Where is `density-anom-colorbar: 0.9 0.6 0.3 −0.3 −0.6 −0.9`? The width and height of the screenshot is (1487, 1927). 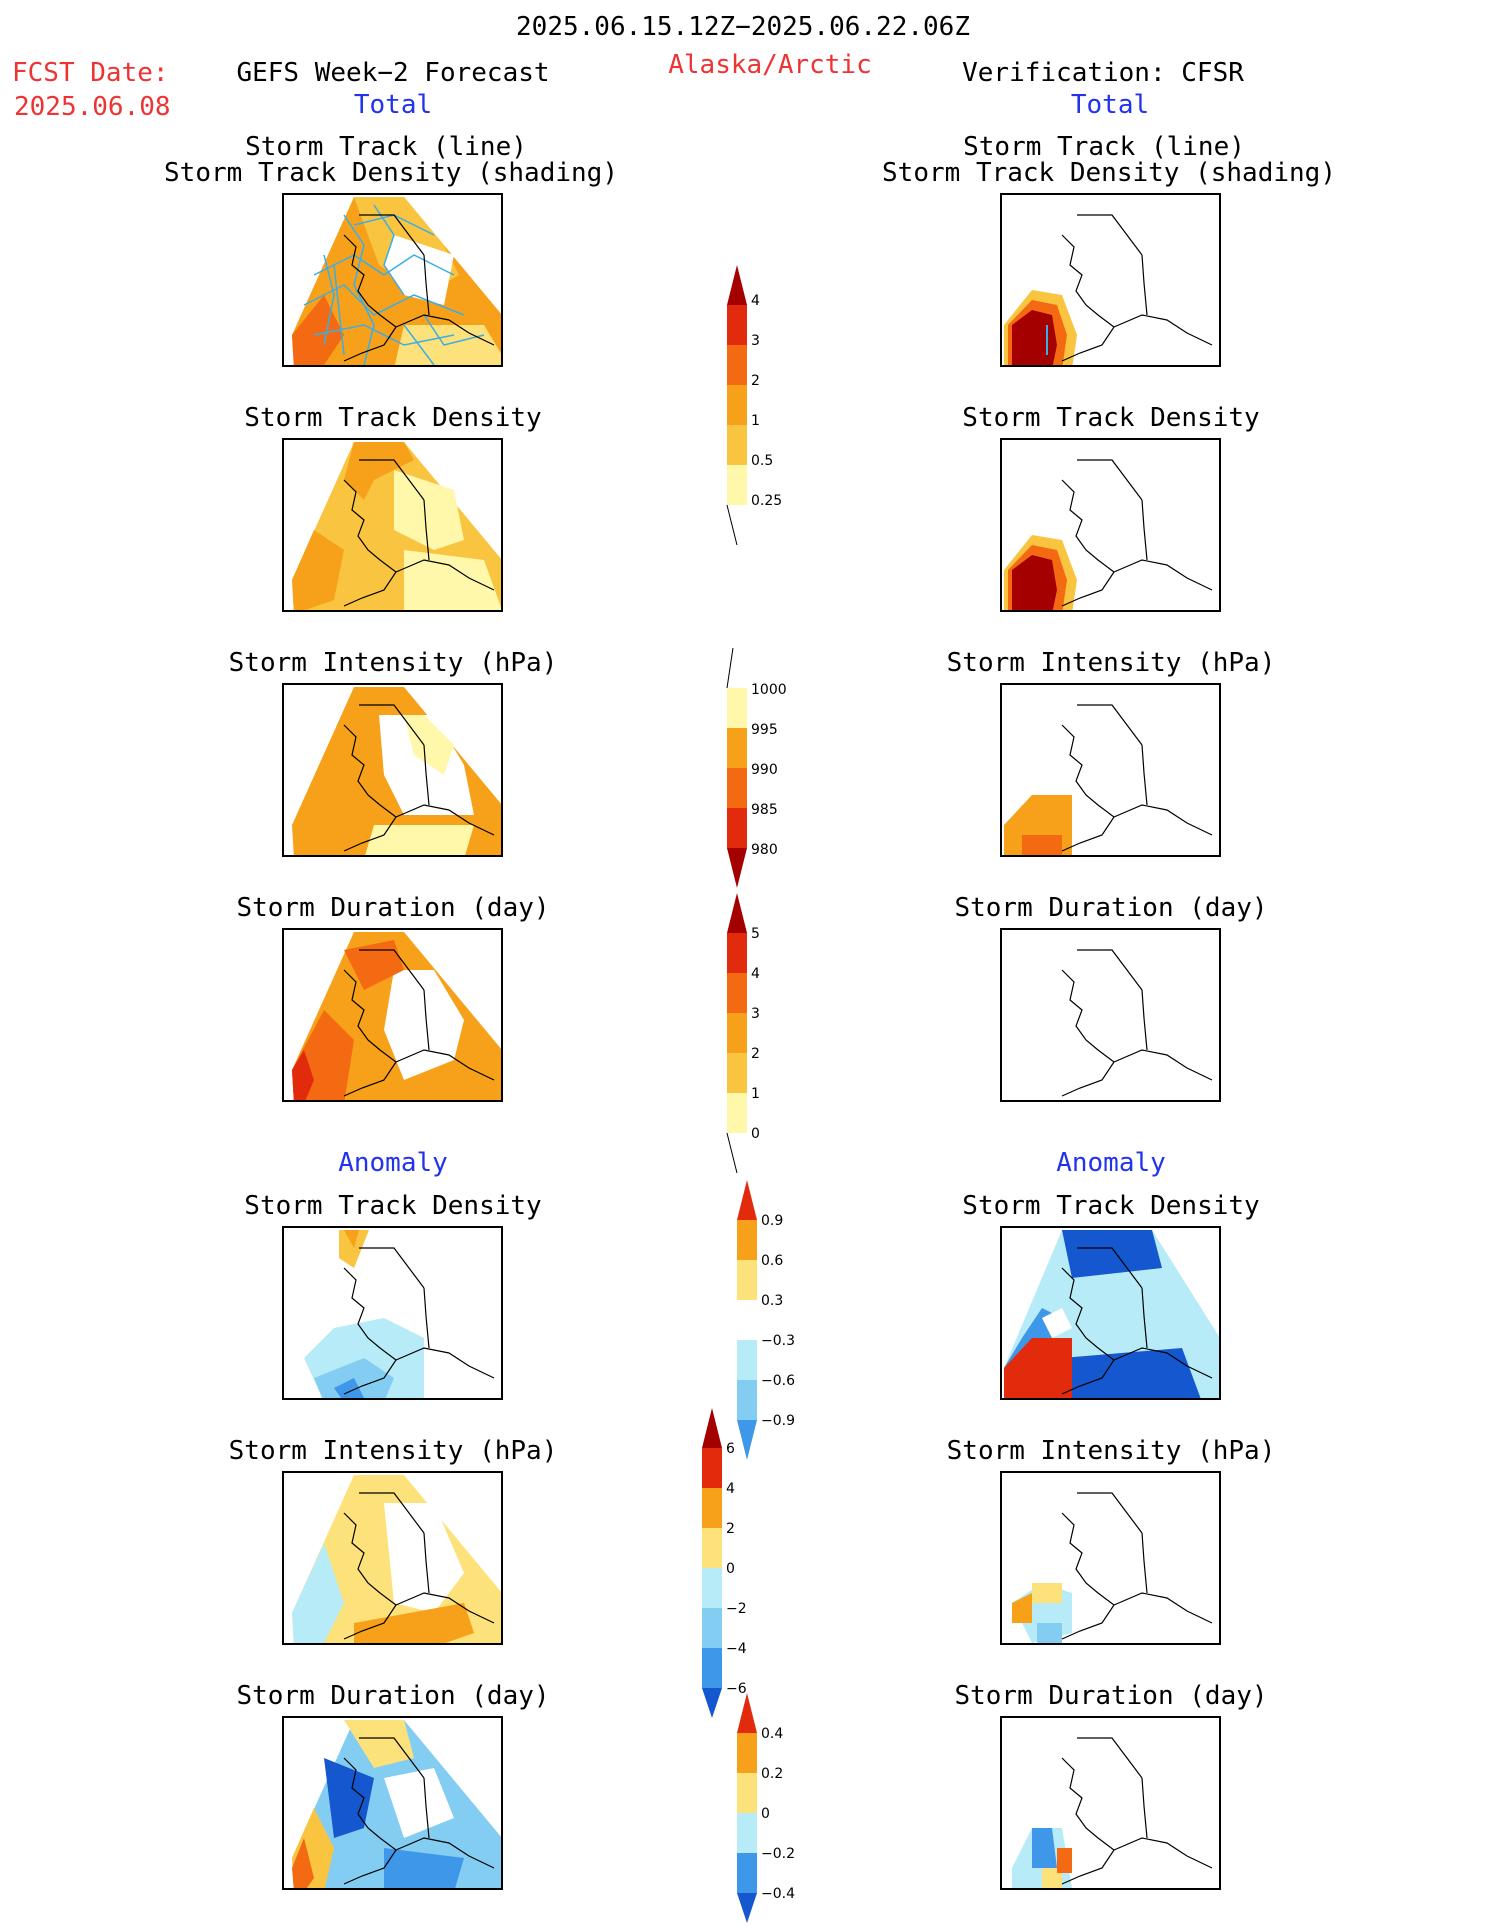 density-anom-colorbar: 0.9 0.6 0.3 −0.3 −0.6 −0.9 is located at coordinates (768, 1322).